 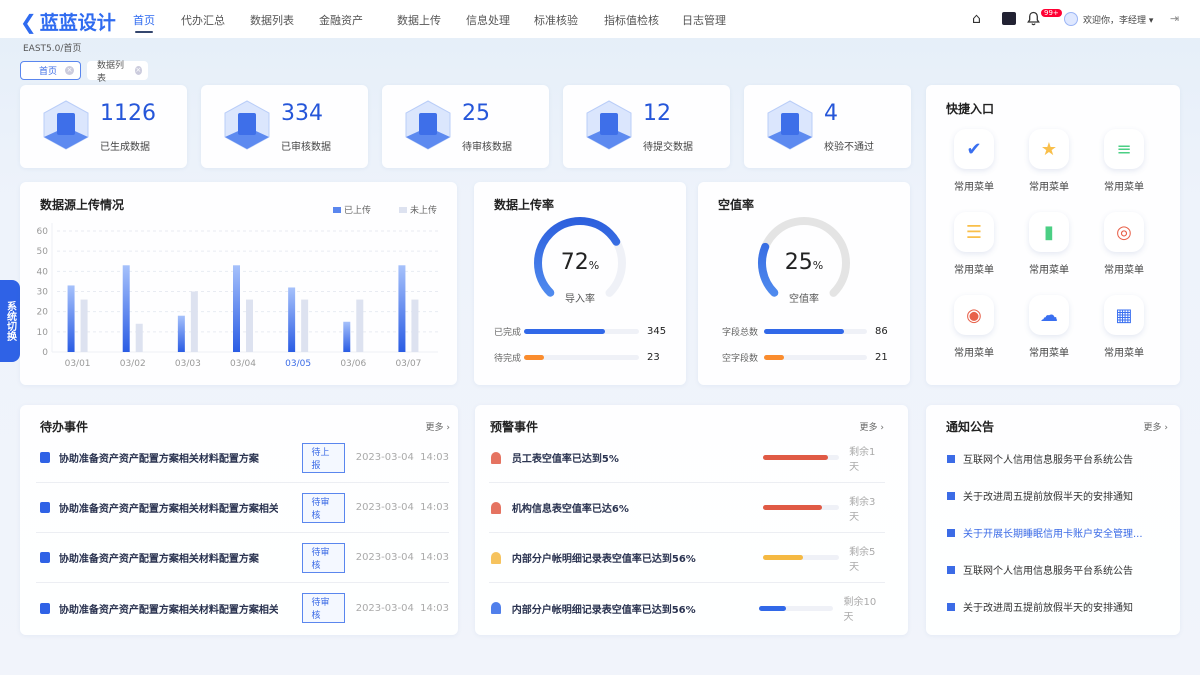 What do you see at coordinates (657, 113) in the screenshot?
I see `stat-value: 12` at bounding box center [657, 113].